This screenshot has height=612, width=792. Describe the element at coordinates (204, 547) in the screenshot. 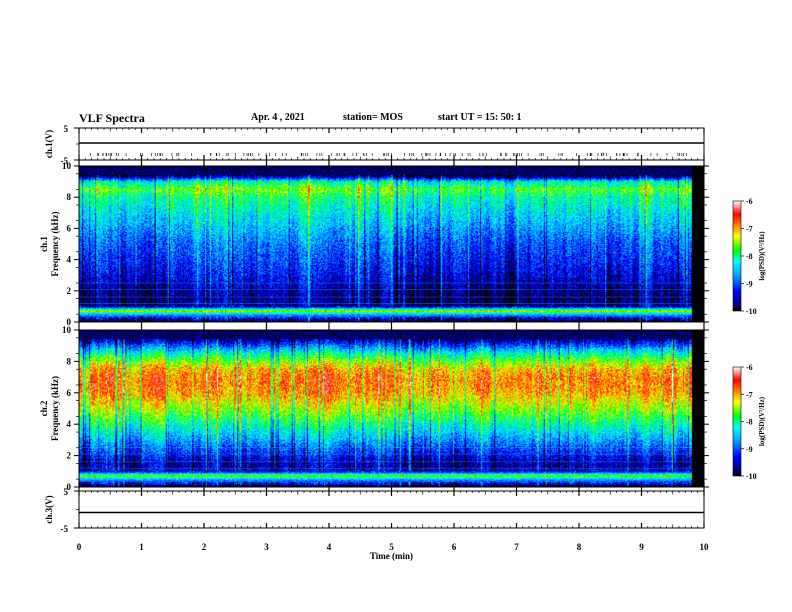

I see `x-tick-label: 2` at that location.